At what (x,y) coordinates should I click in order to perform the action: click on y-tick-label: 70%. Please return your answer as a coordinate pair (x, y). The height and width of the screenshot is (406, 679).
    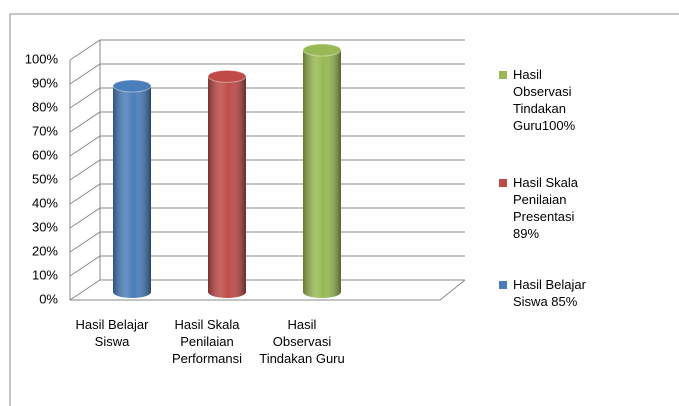
    Looking at the image, I should click on (45, 130).